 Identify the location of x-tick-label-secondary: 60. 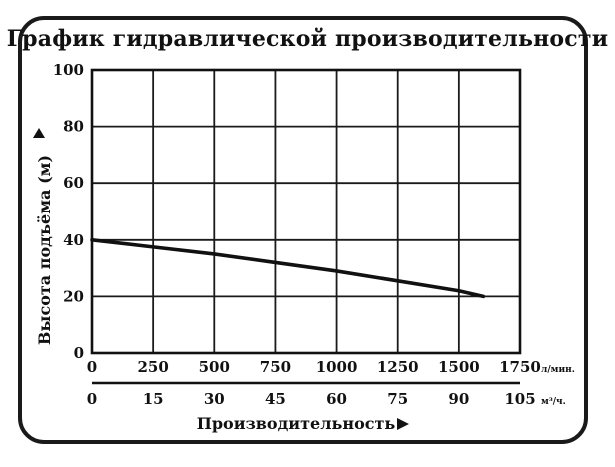
(336, 399).